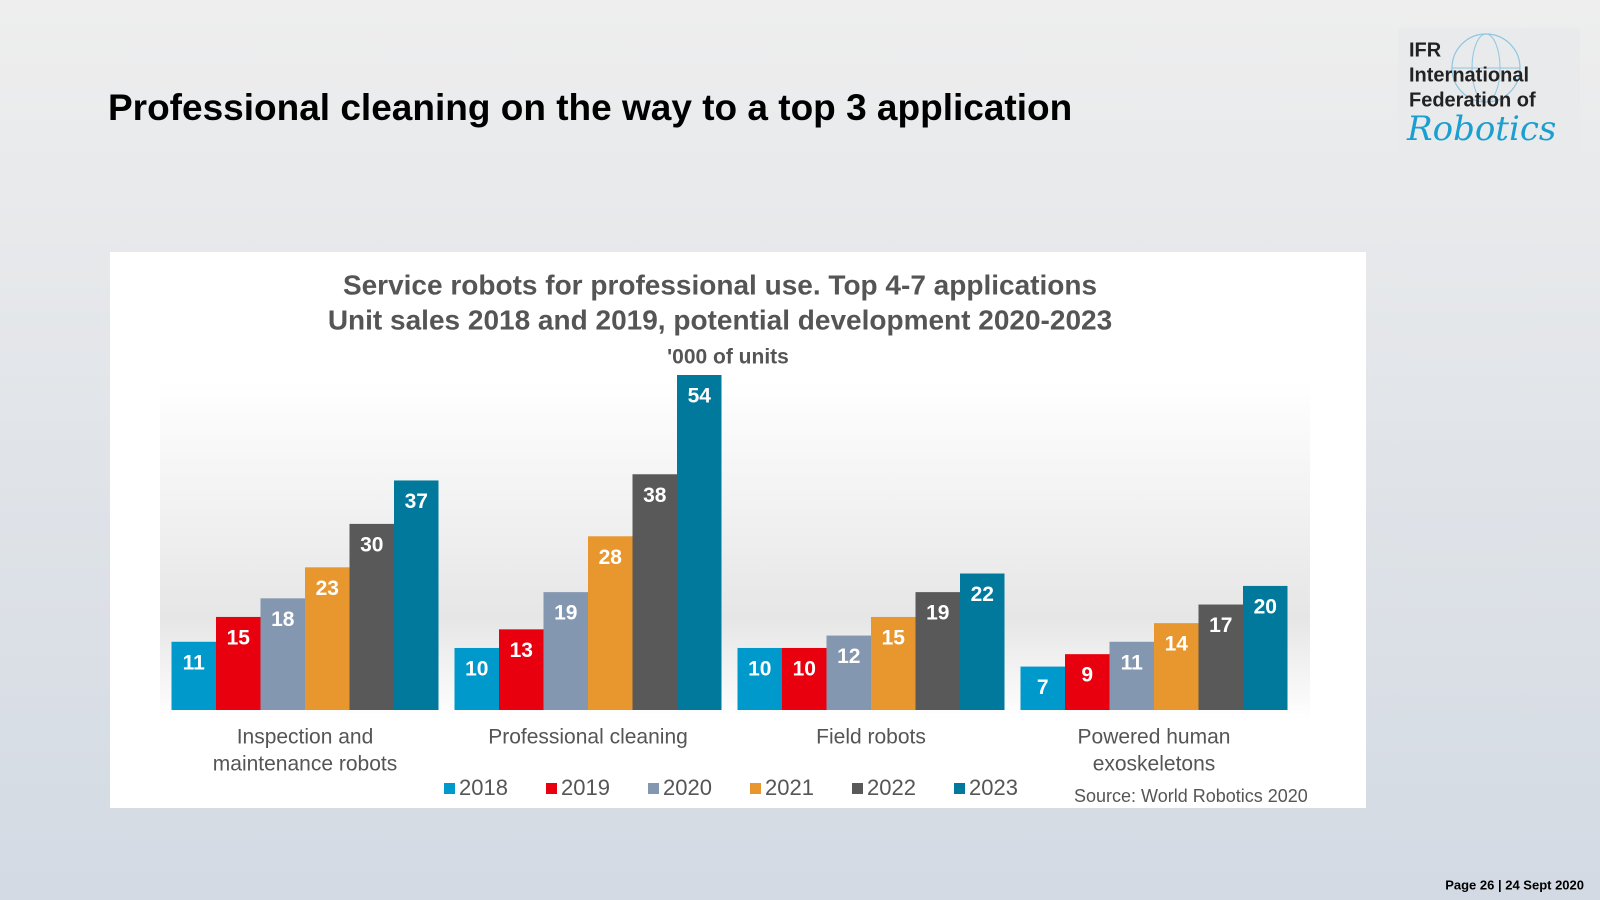 The width and height of the screenshot is (1600, 900). I want to click on legend-label: 2022, so click(891, 787).